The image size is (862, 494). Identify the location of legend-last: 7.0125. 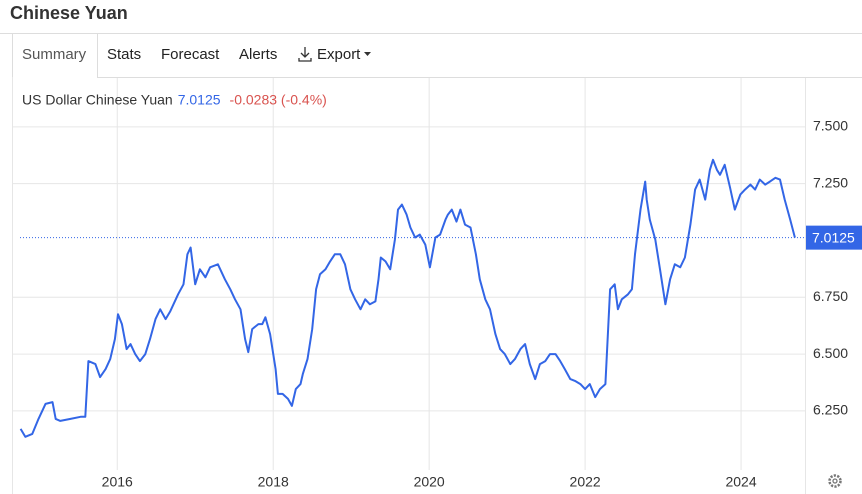
(199, 100).